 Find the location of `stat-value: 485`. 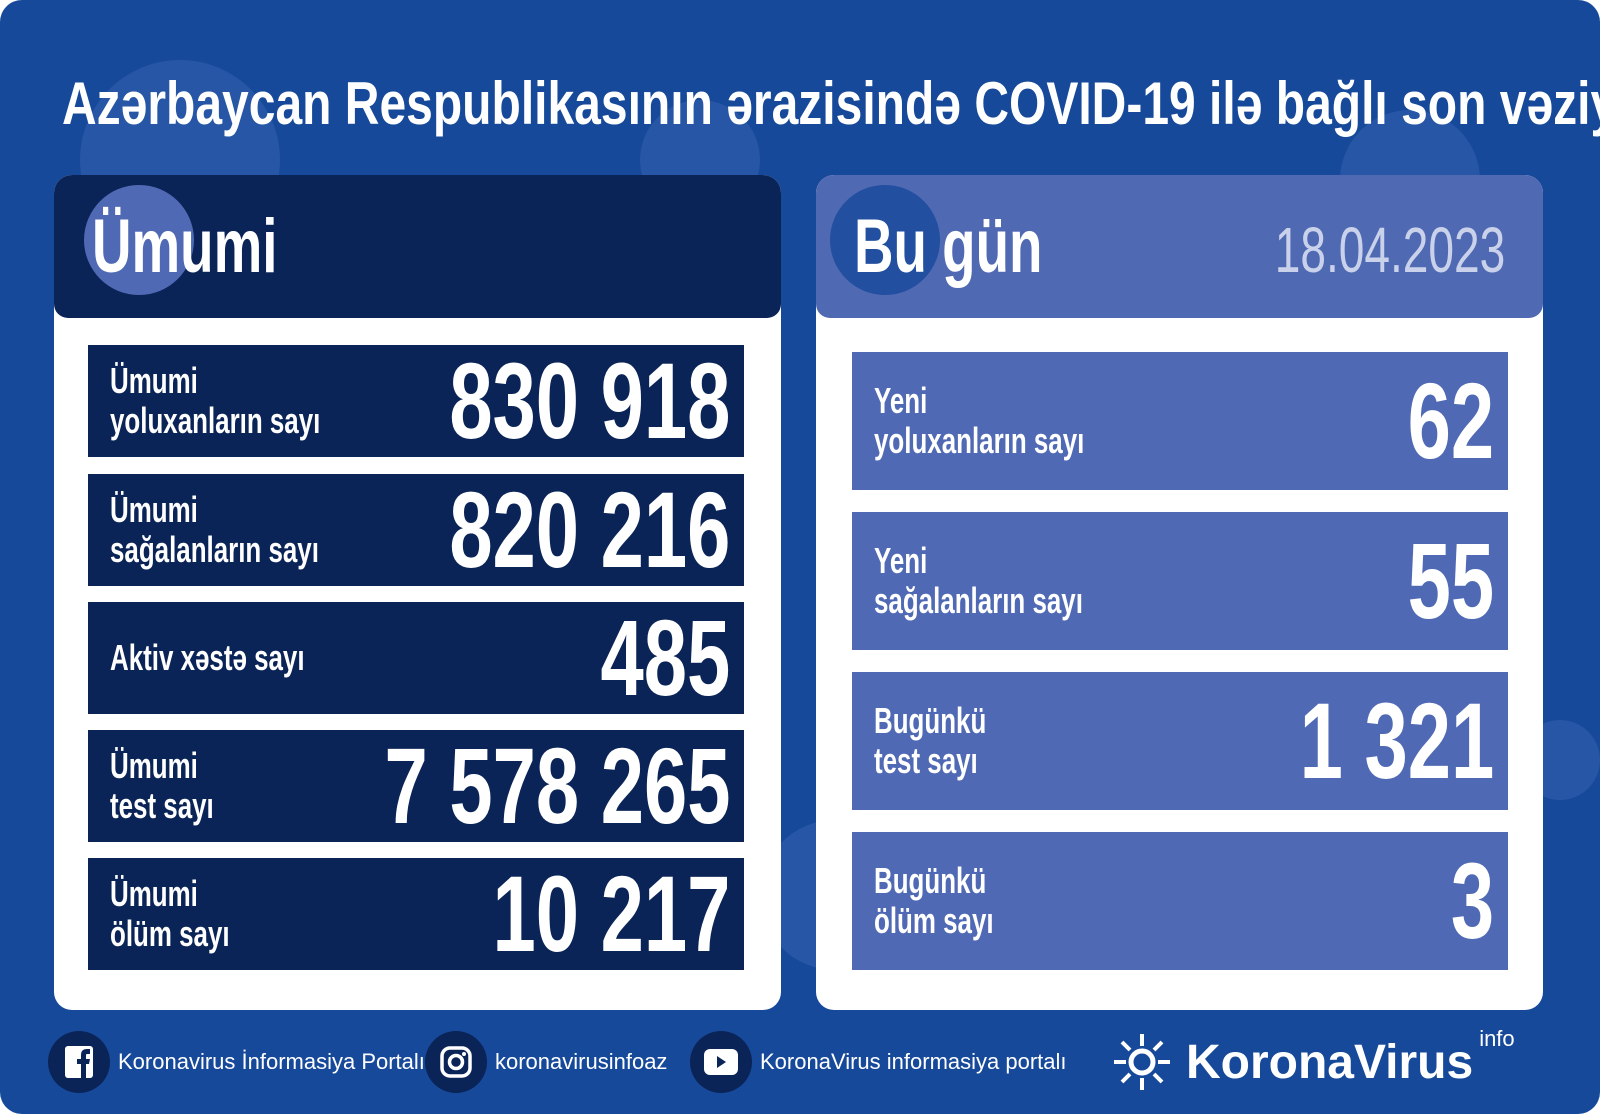

stat-value: 485 is located at coordinates (665, 657).